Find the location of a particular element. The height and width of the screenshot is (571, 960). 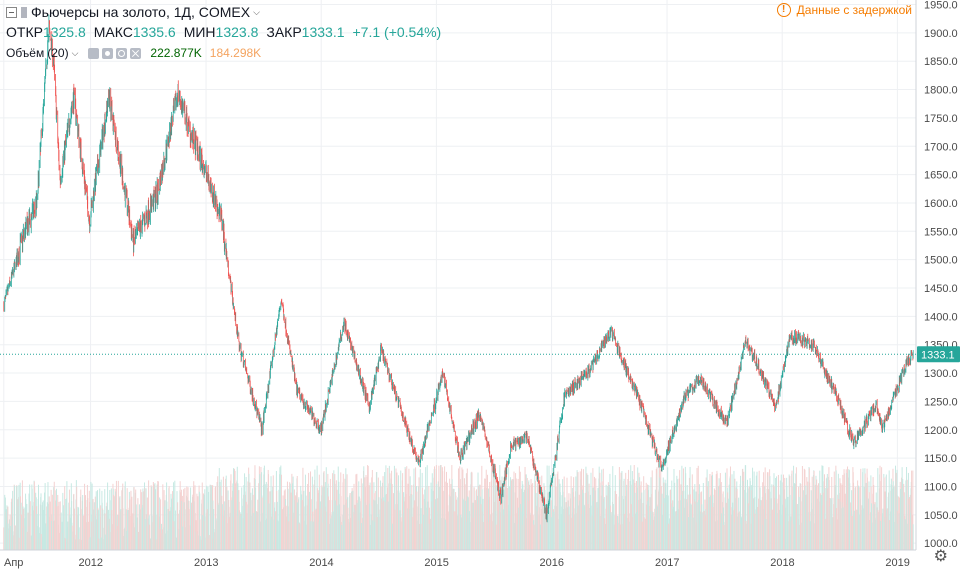

hide-icon is located at coordinates (94, 53).